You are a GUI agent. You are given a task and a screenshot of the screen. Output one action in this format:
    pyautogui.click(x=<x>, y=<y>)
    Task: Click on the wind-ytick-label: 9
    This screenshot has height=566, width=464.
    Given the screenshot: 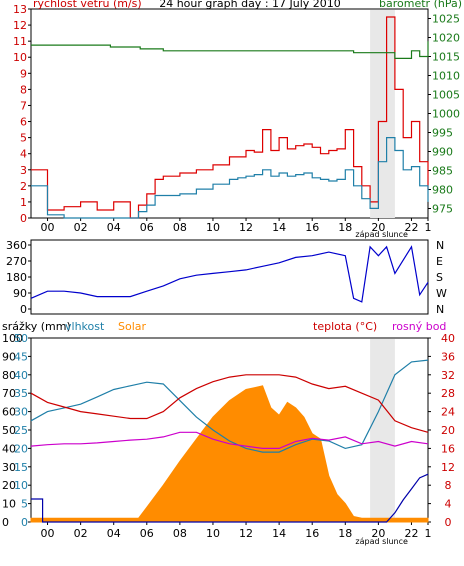 What is the action you would take?
    pyautogui.click(x=23, y=73)
    